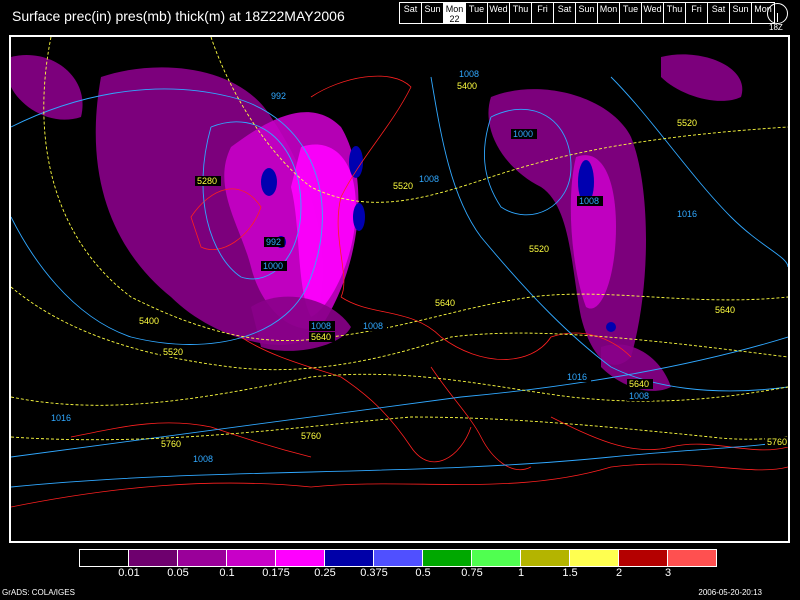 The width and height of the screenshot is (800, 600). I want to click on day-label: Tue, so click(630, 9).